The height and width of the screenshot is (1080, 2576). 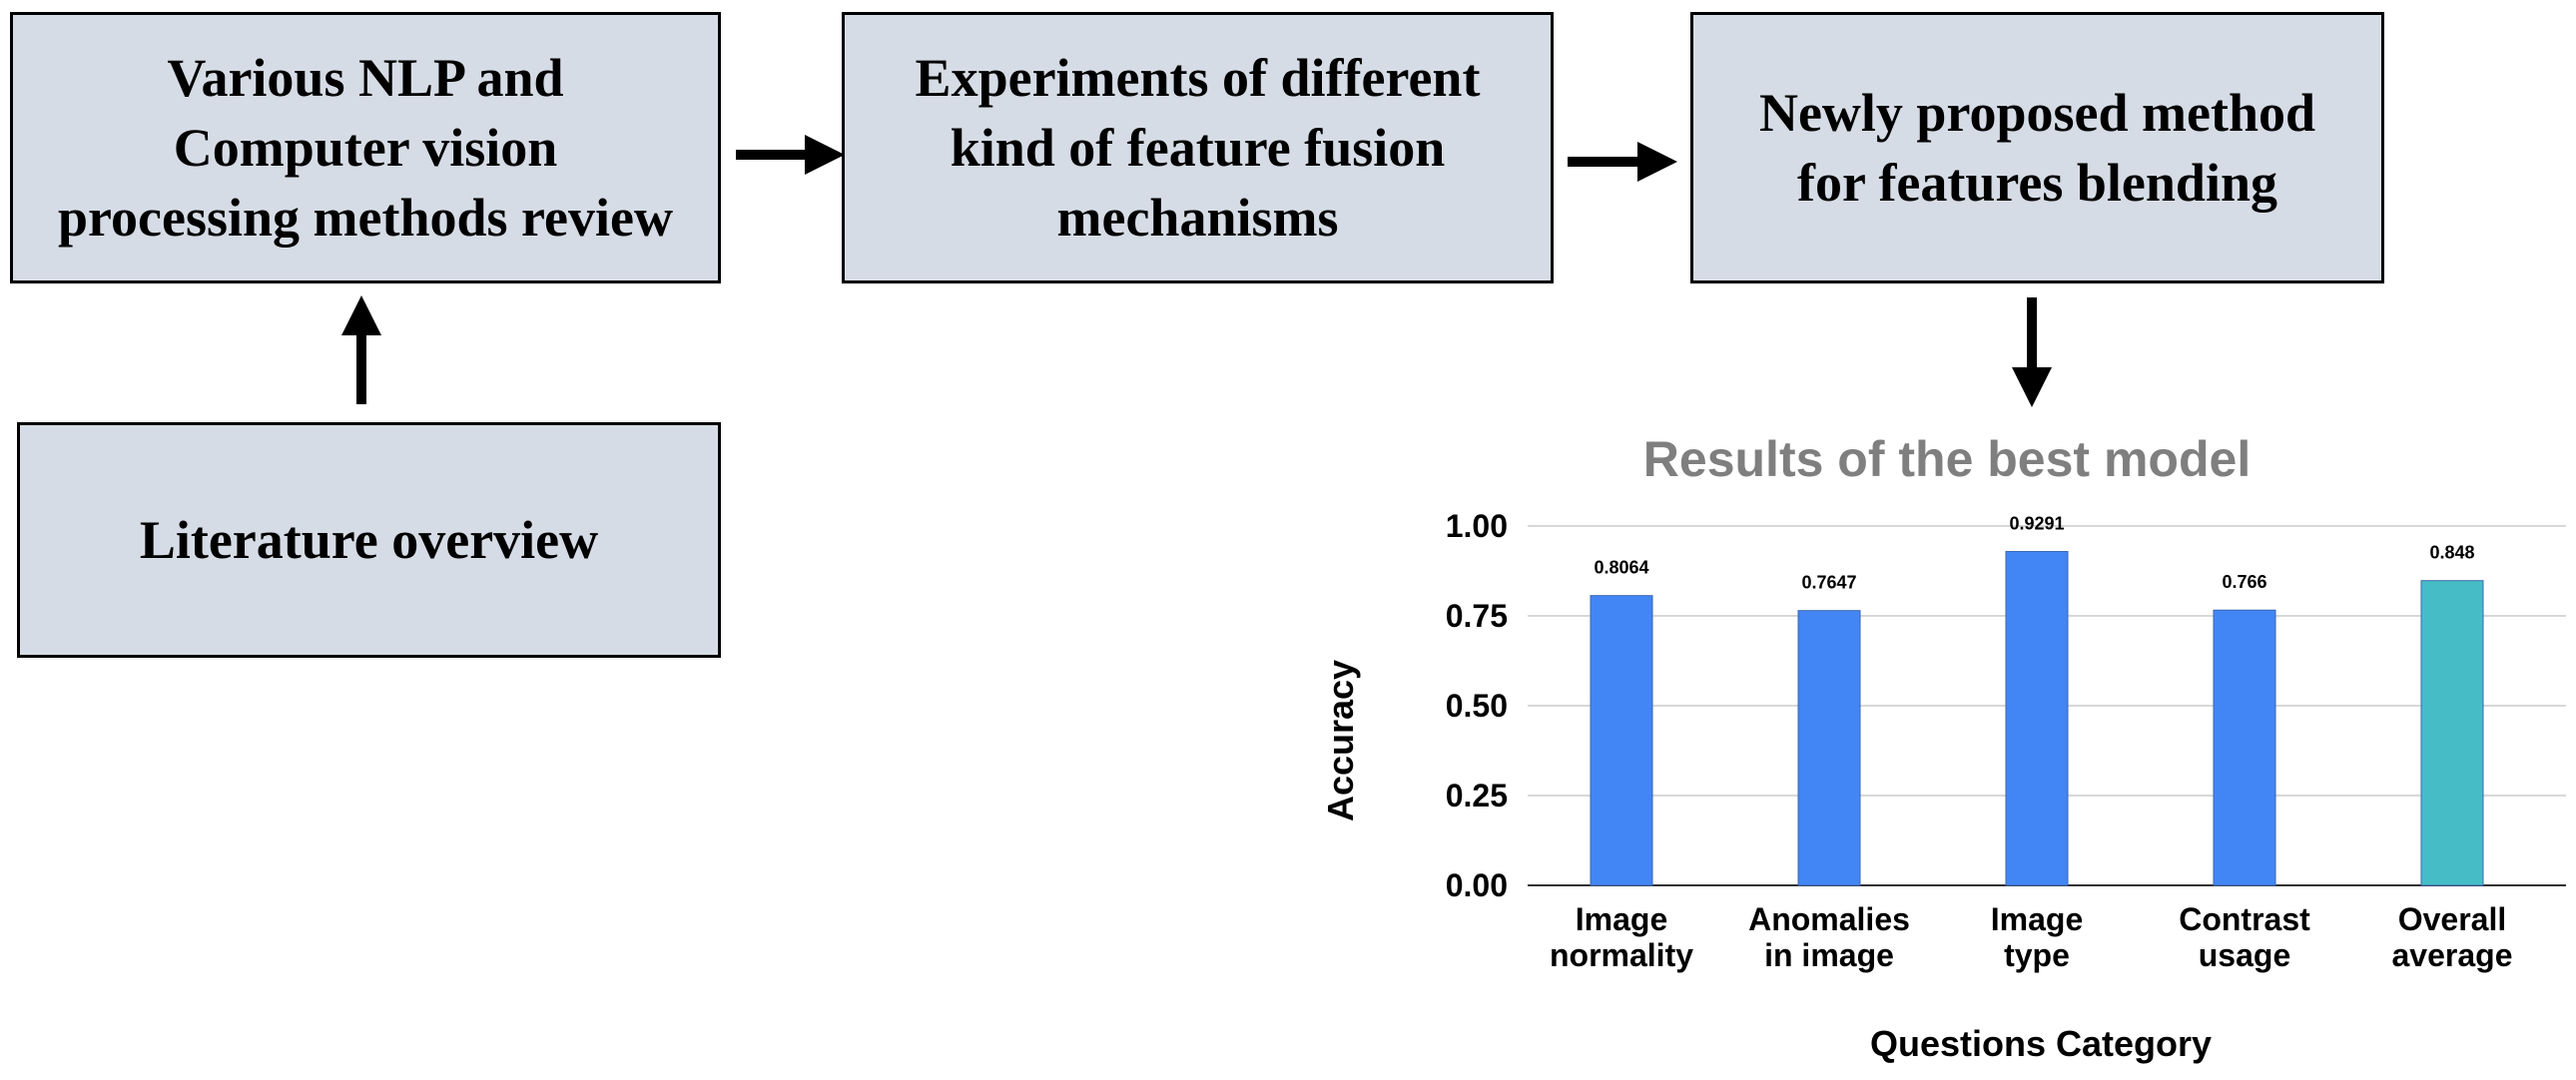 I want to click on x-tick-label: average, so click(x=2452, y=955).